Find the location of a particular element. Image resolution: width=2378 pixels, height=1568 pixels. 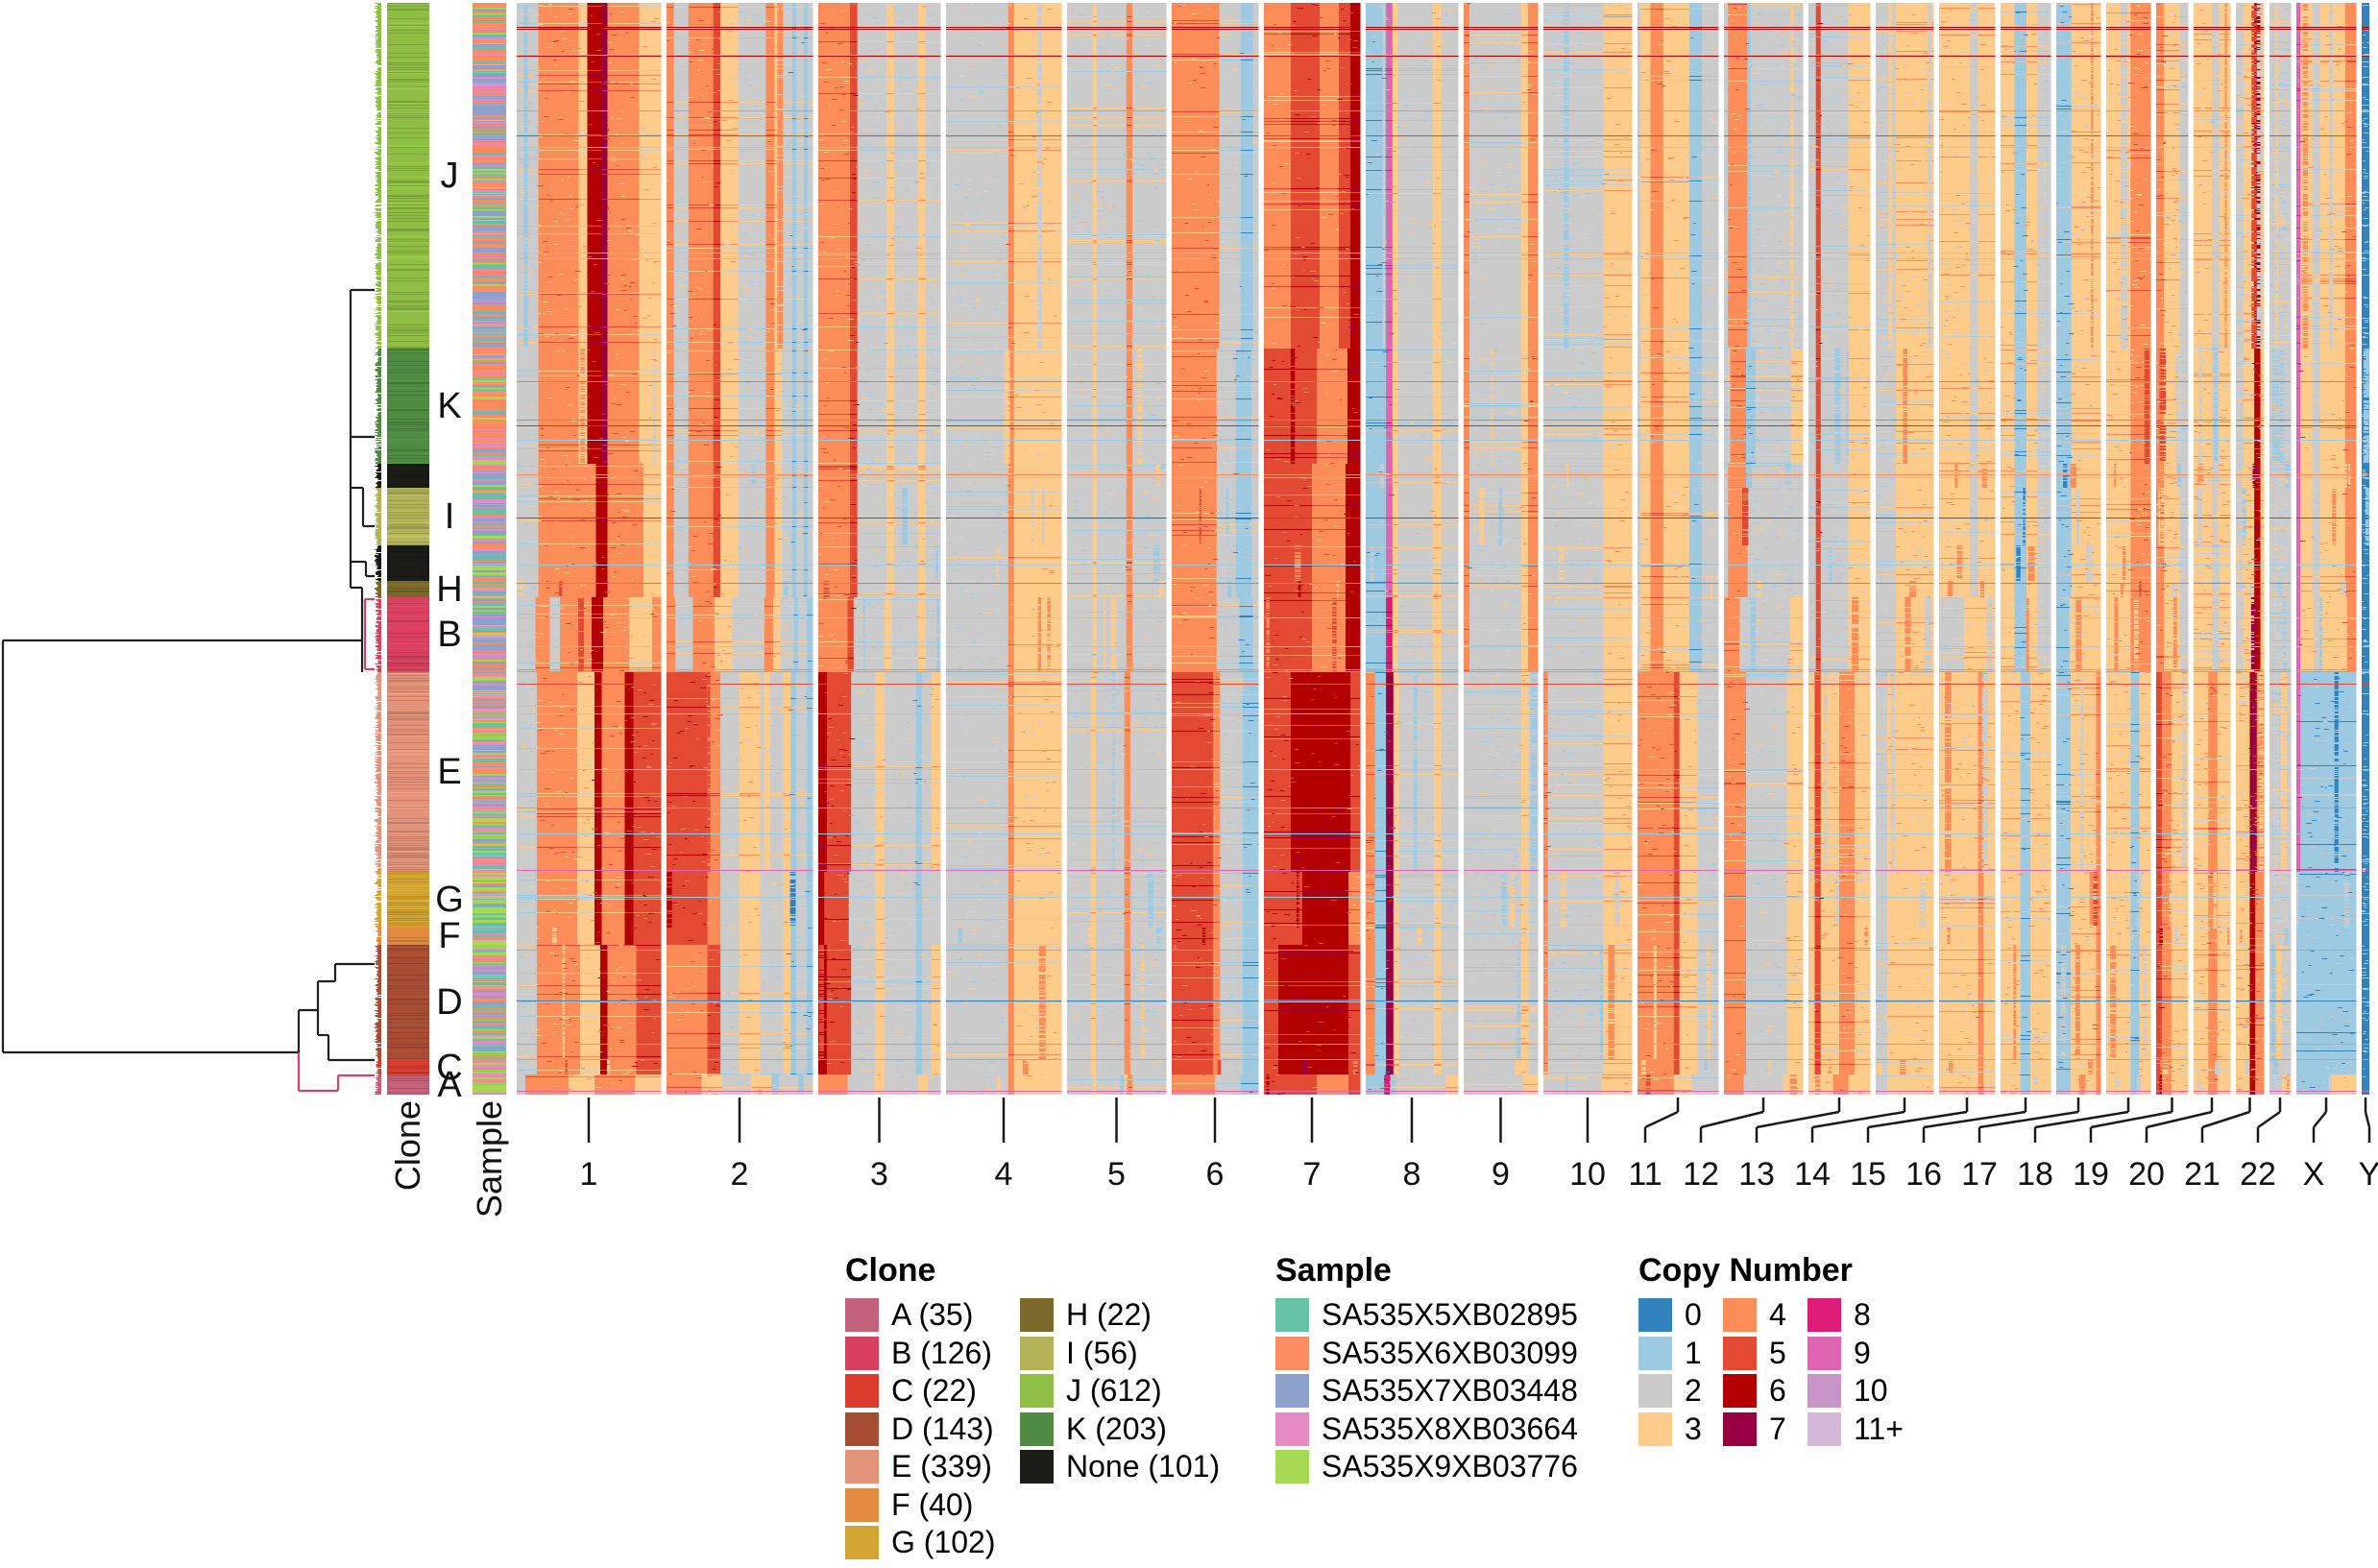

chromosome-label-2: 2 is located at coordinates (740, 1174).